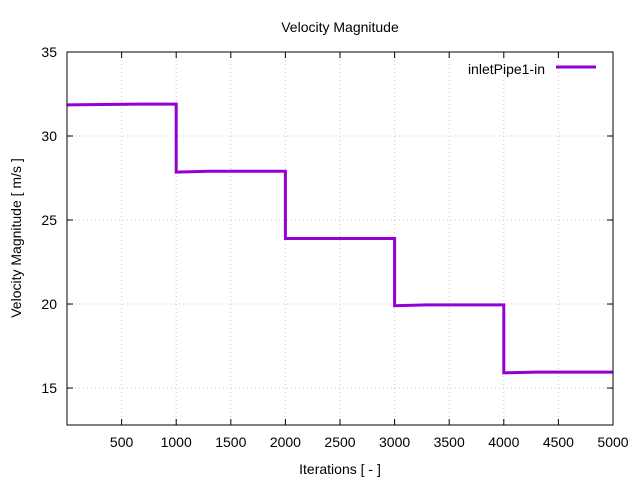  Describe the element at coordinates (49, 388) in the screenshot. I see `y-tick-label: 15` at that location.